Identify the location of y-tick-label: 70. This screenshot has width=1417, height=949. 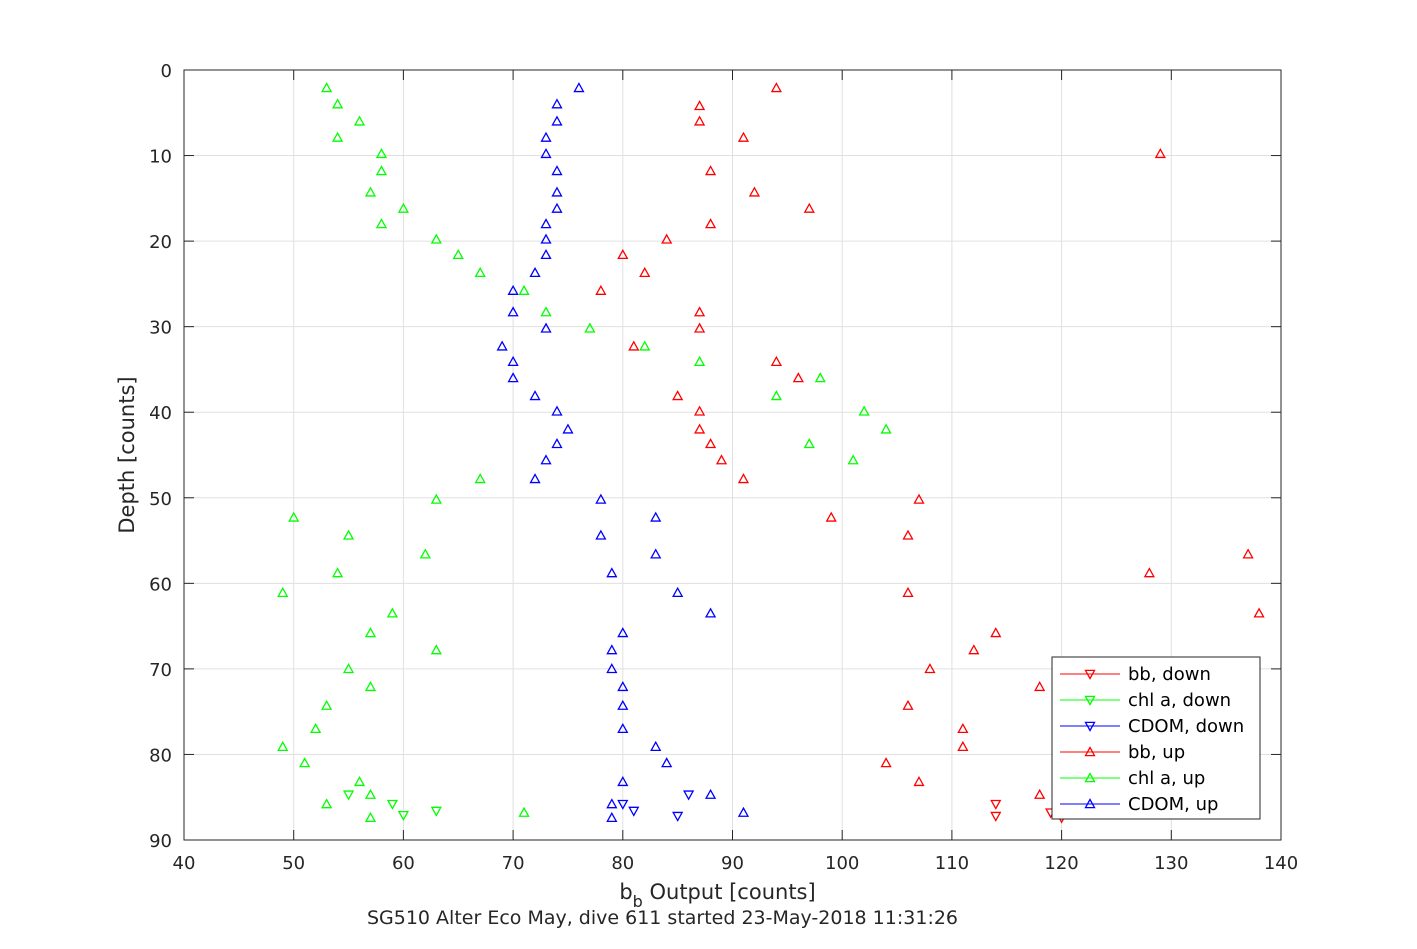
(160, 670).